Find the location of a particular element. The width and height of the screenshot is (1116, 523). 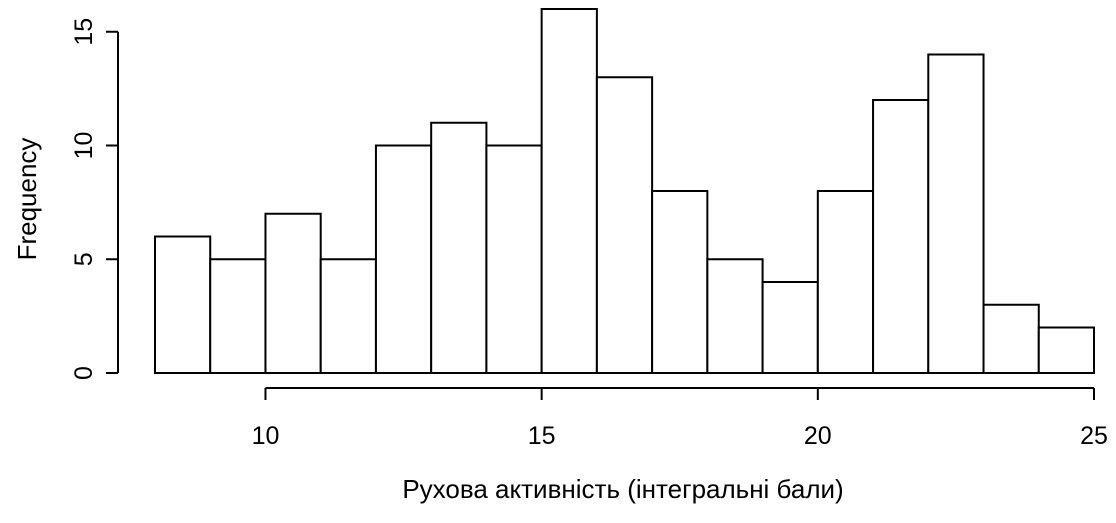

x-tick-label: 25 is located at coordinates (1094, 436).